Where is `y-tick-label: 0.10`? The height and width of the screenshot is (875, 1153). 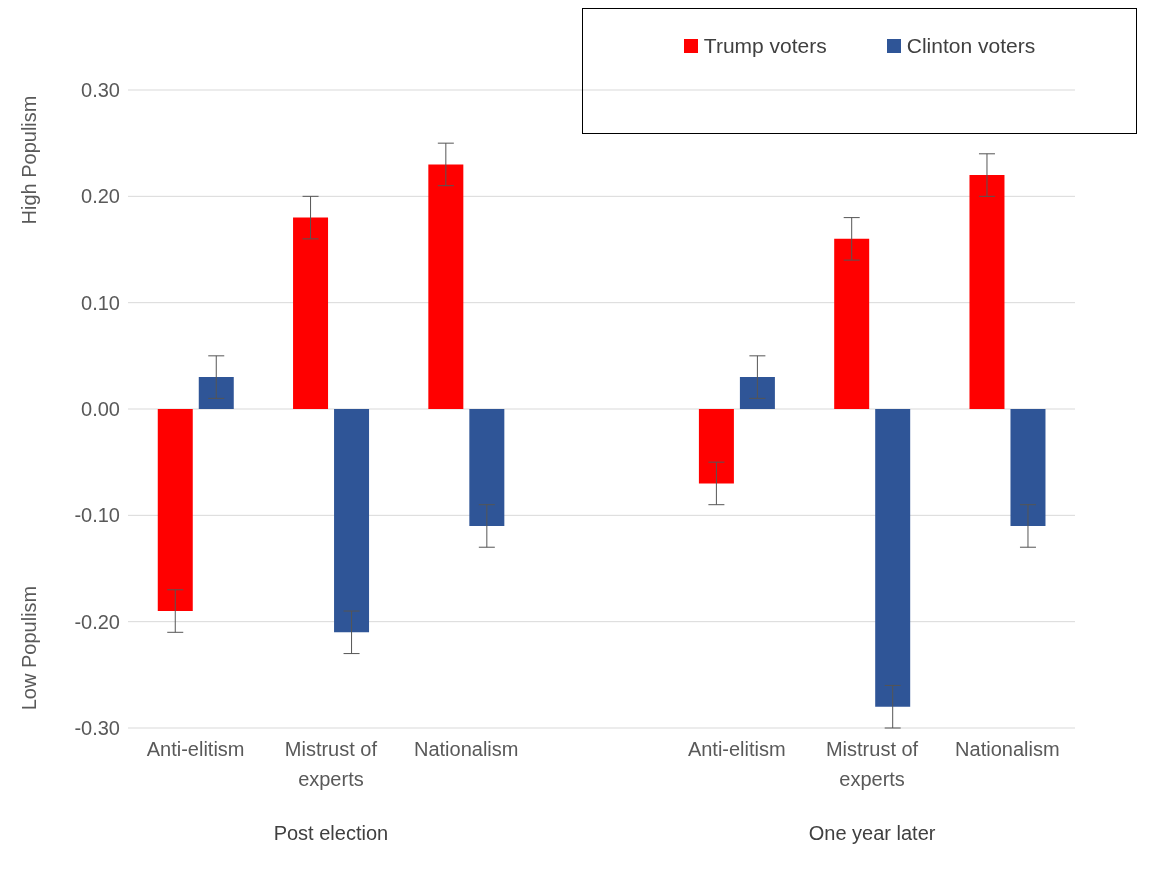 y-tick-label: 0.10 is located at coordinates (100, 302).